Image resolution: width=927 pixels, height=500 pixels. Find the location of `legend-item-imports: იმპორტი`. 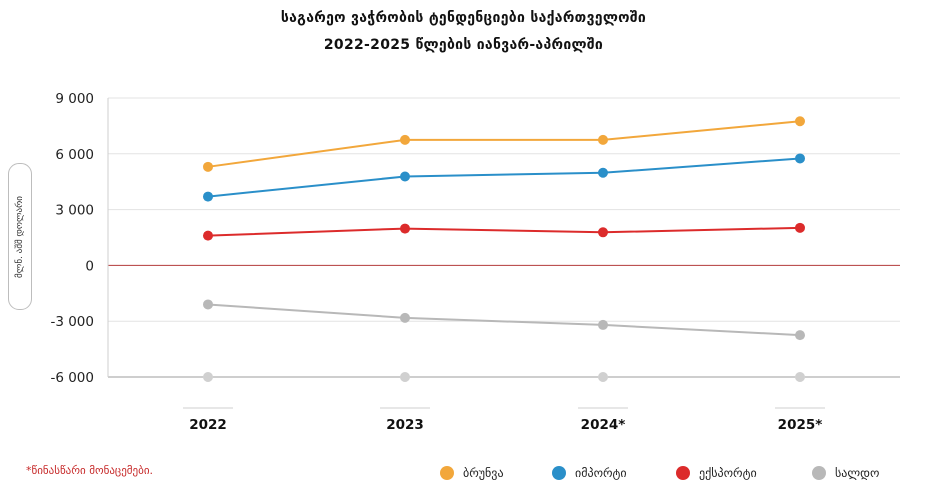

legend-item-imports: იმპორტი is located at coordinates (589, 473).